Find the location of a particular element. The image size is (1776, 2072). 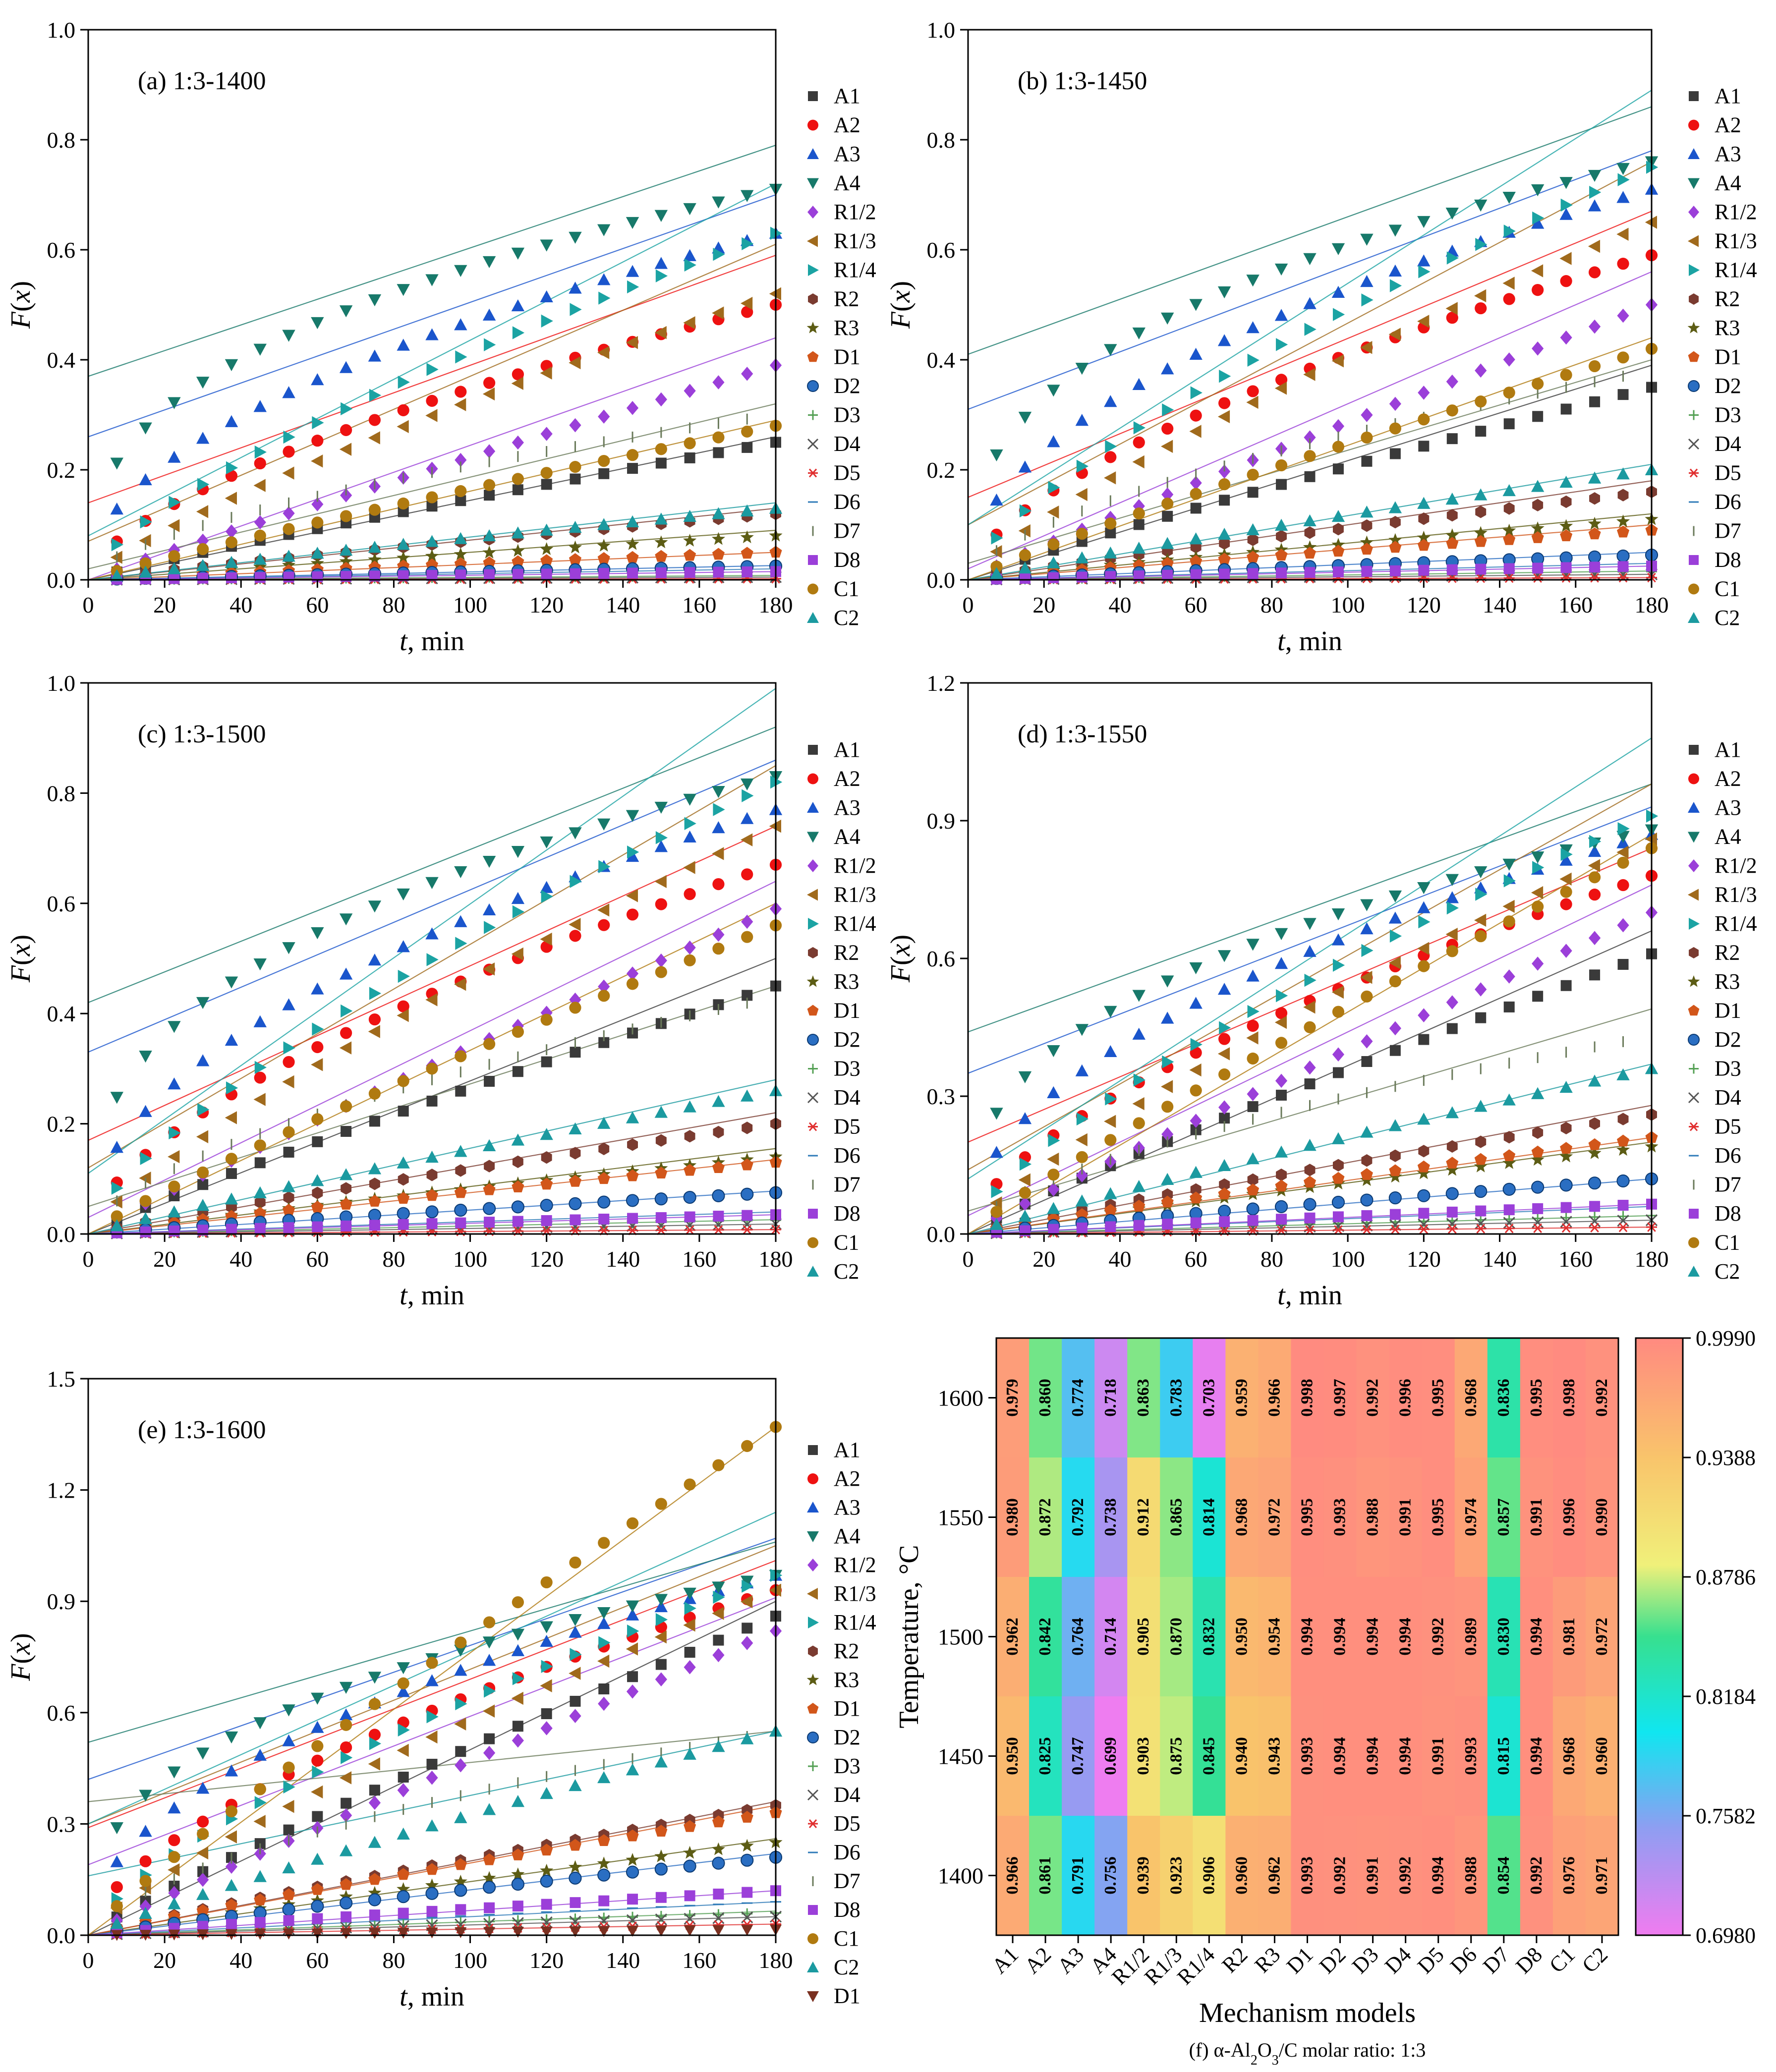

heatmap-value: 0.714 is located at coordinates (1110, 1637).